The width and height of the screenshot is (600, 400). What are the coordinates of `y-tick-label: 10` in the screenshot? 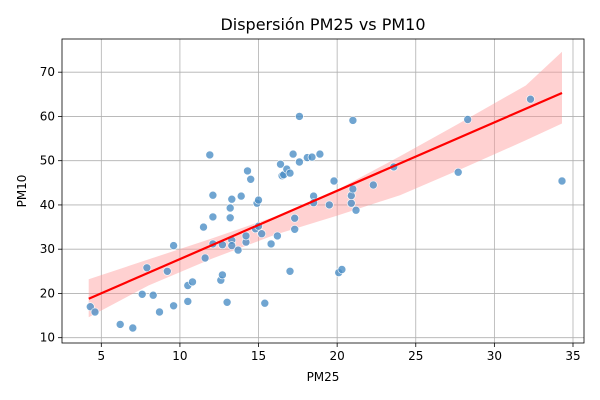 It's located at (47, 338).